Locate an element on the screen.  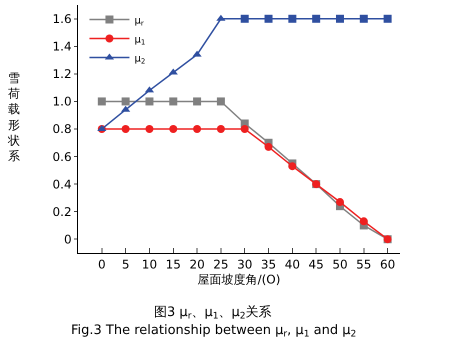
y-tick-label: 1.2 is located at coordinates (62, 74).